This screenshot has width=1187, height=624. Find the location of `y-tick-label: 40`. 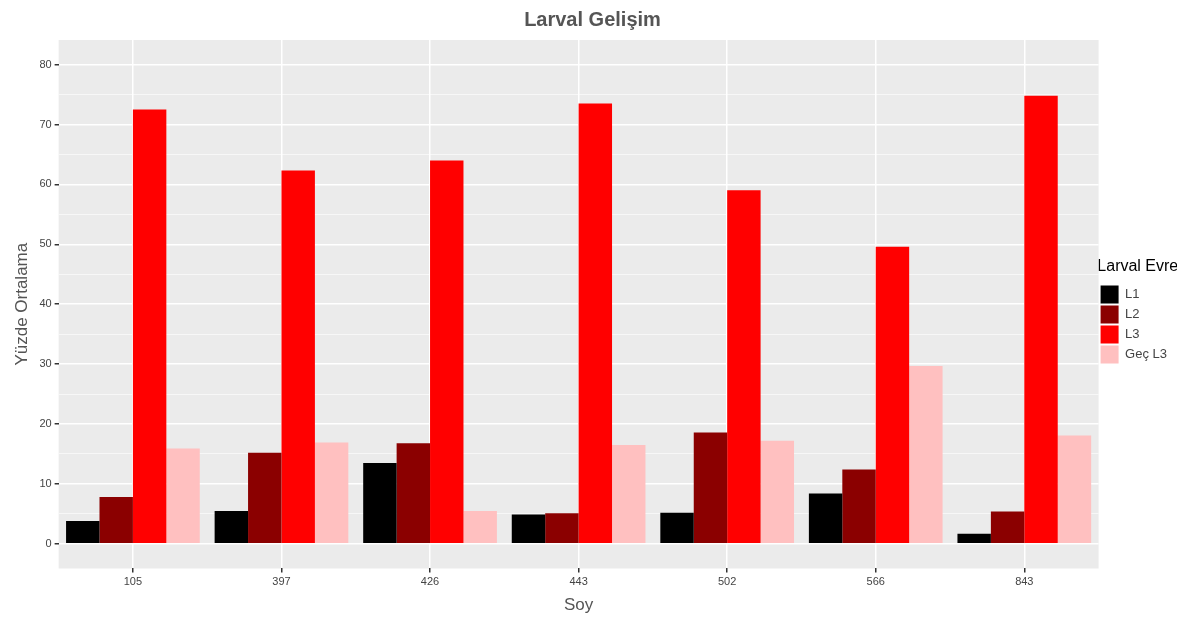

y-tick-label: 40 is located at coordinates (45, 303).